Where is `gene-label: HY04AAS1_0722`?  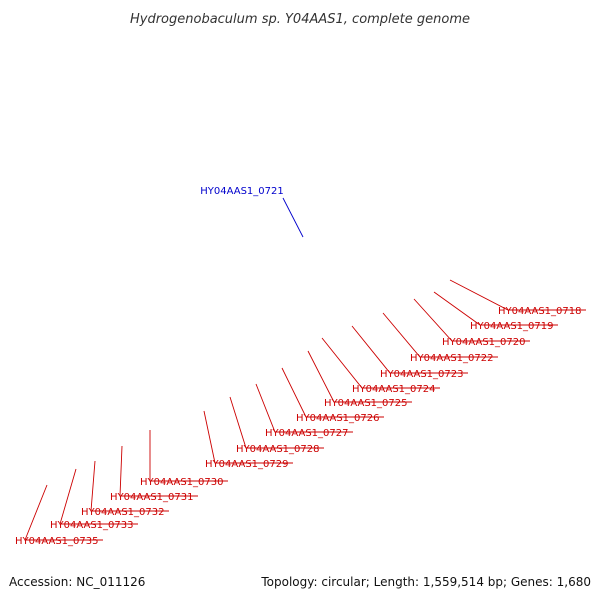 gene-label: HY04AAS1_0722 is located at coordinates (451, 358).